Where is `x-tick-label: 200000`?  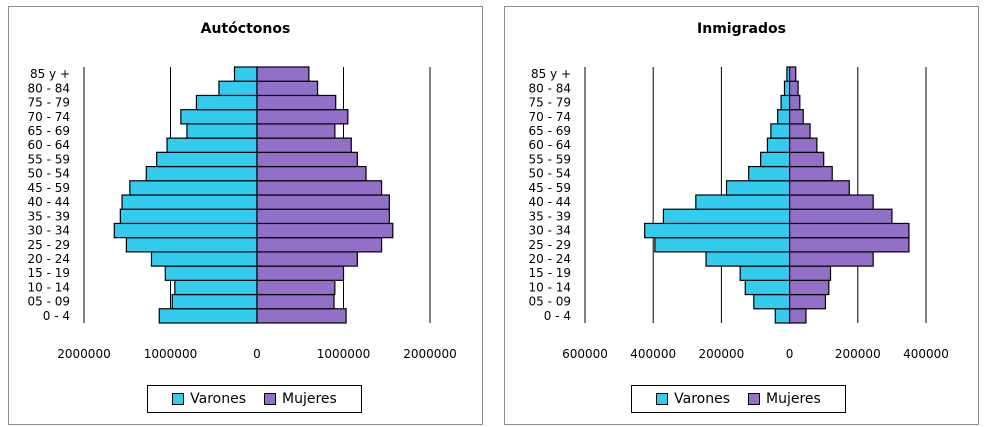 x-tick-label: 200000 is located at coordinates (858, 354).